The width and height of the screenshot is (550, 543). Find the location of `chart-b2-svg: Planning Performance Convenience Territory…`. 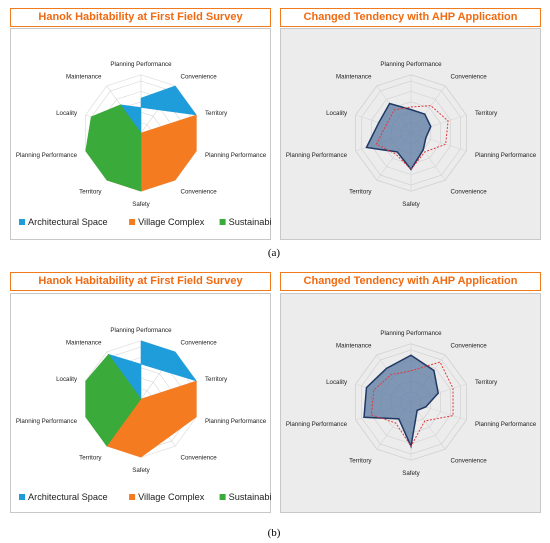

chart-b2-svg: Planning Performance Convenience Territory… is located at coordinates (411, 403).